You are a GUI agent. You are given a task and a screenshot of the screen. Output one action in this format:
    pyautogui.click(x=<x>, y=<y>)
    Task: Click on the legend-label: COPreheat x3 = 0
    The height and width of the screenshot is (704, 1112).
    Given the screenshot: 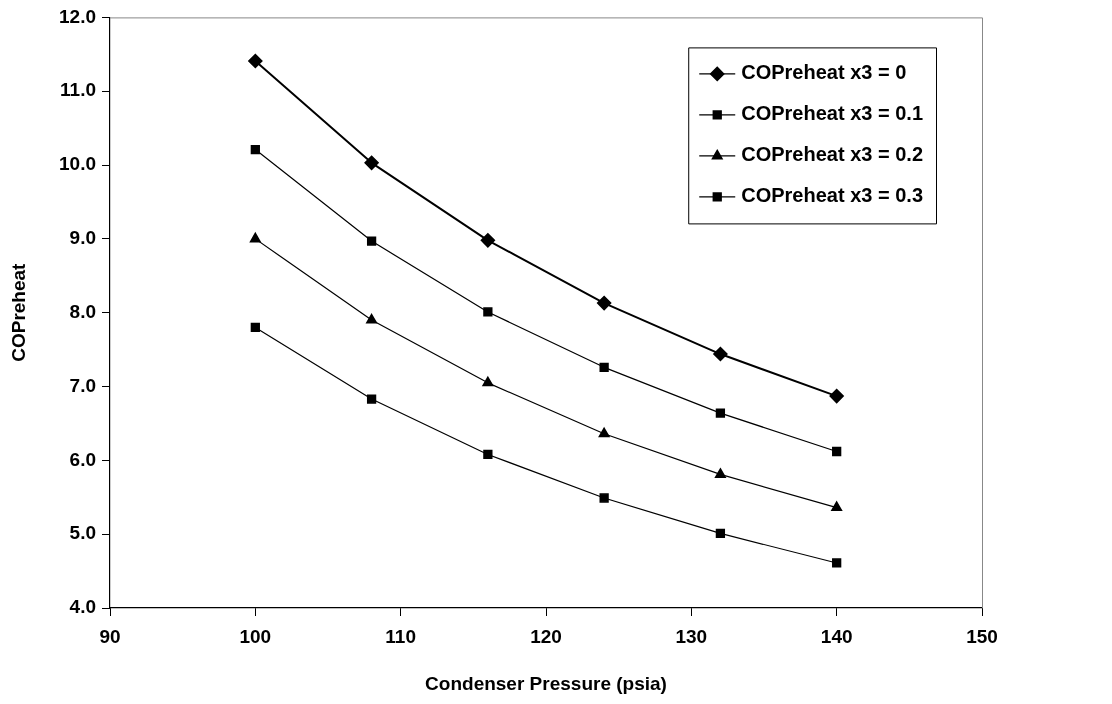 What is the action you would take?
    pyautogui.click(x=824, y=72)
    